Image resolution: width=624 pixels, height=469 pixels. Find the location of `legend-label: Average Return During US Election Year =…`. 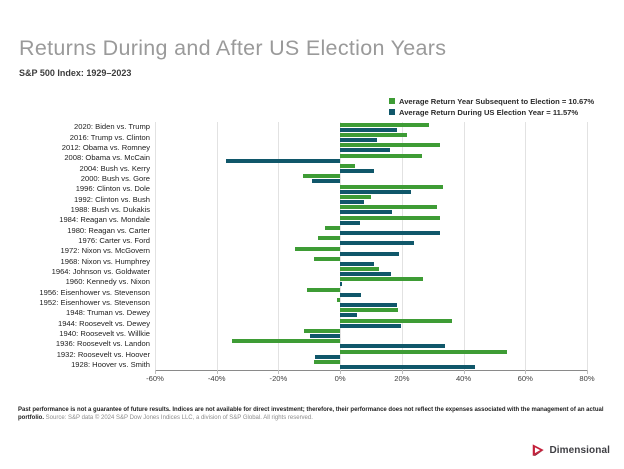

legend-label: Average Return During US Election Year =… is located at coordinates (489, 112).